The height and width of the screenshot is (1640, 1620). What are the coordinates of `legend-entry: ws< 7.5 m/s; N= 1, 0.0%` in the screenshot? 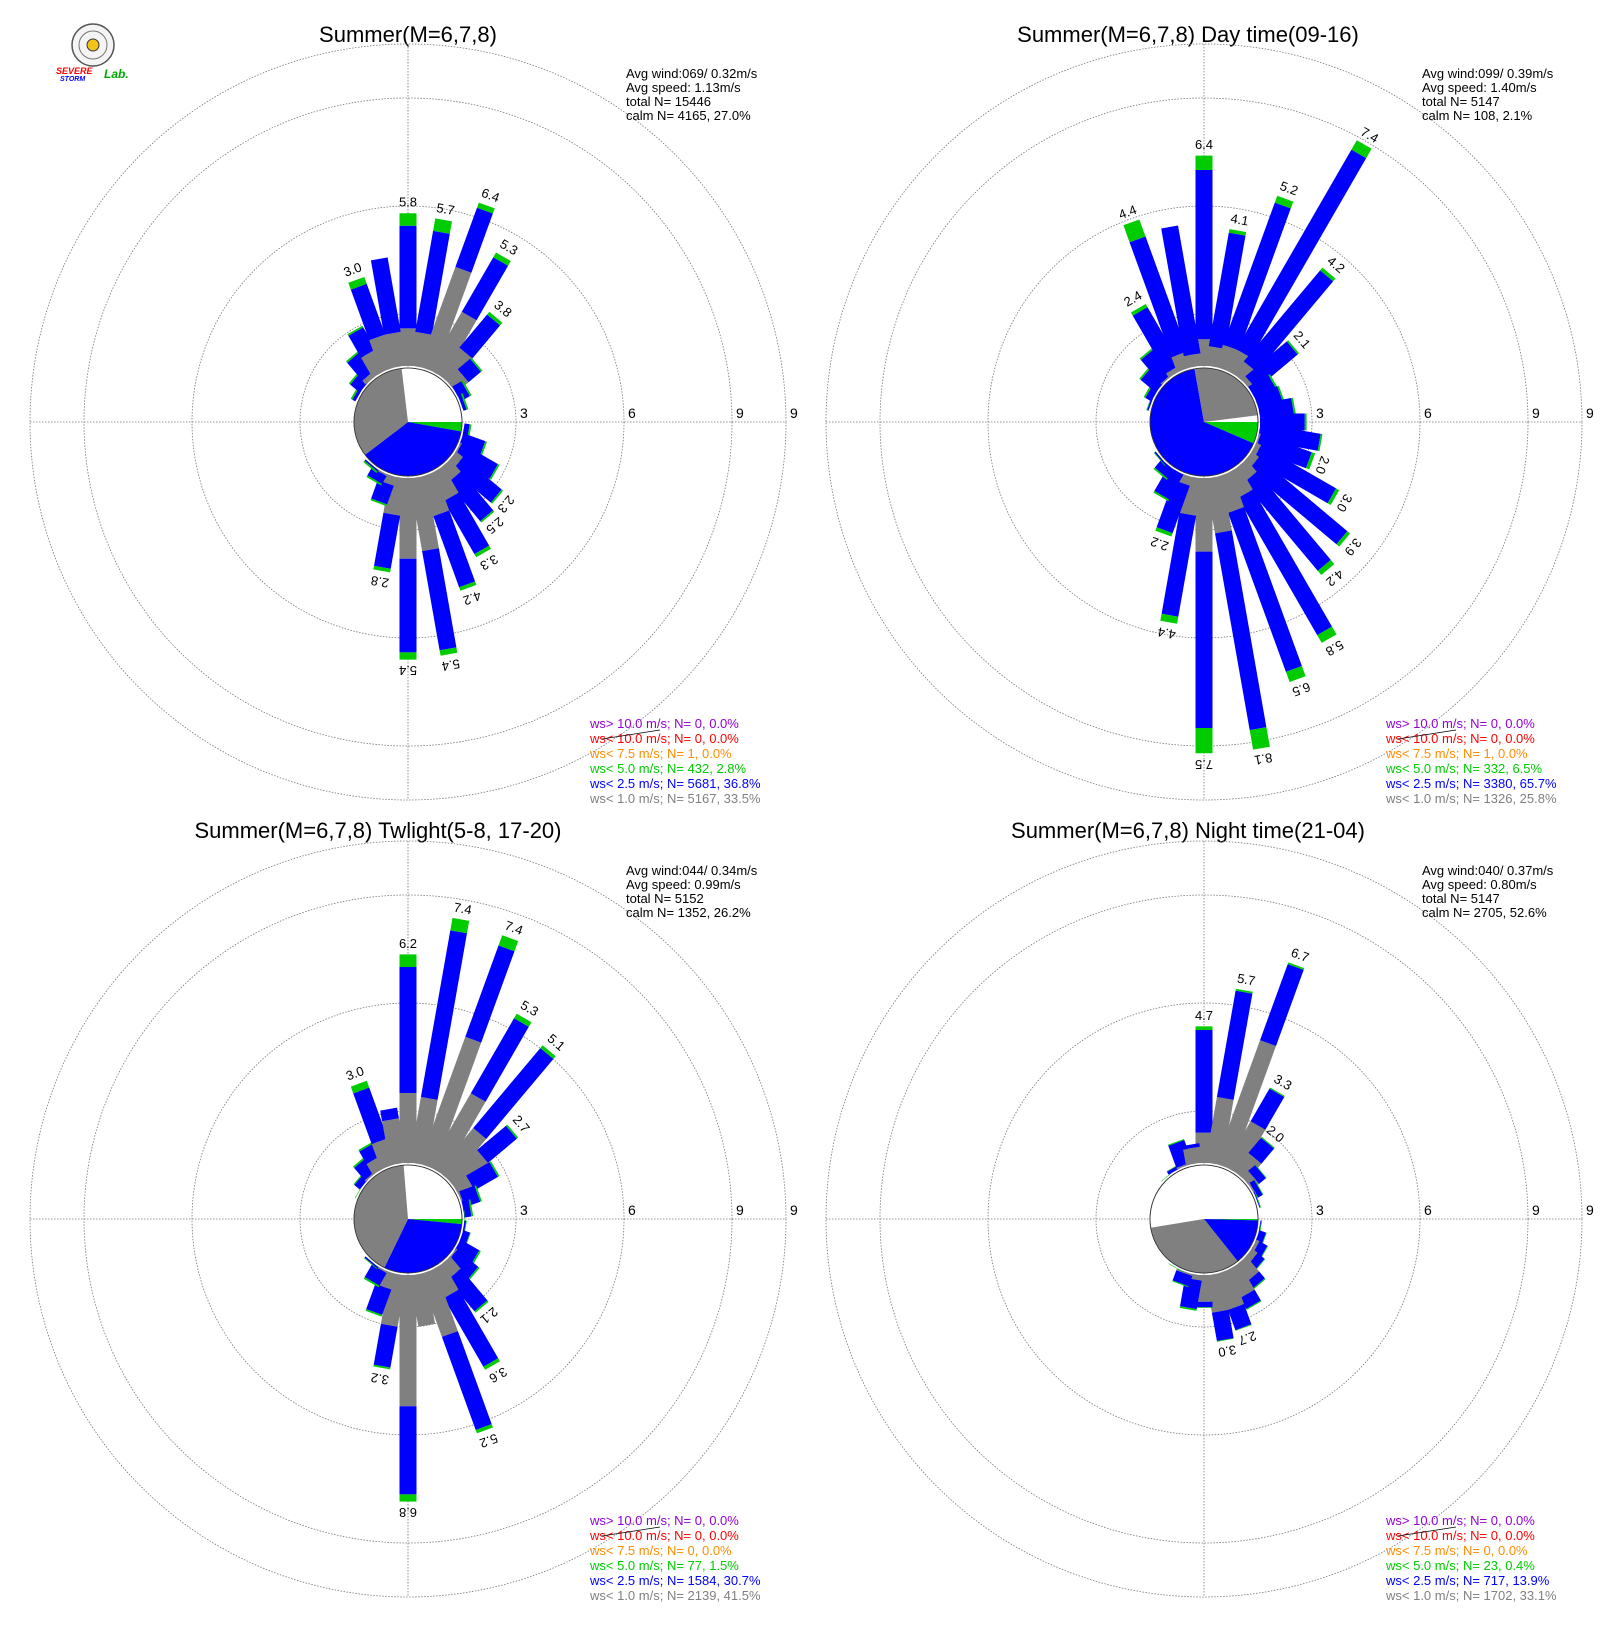 It's located at (660, 753).